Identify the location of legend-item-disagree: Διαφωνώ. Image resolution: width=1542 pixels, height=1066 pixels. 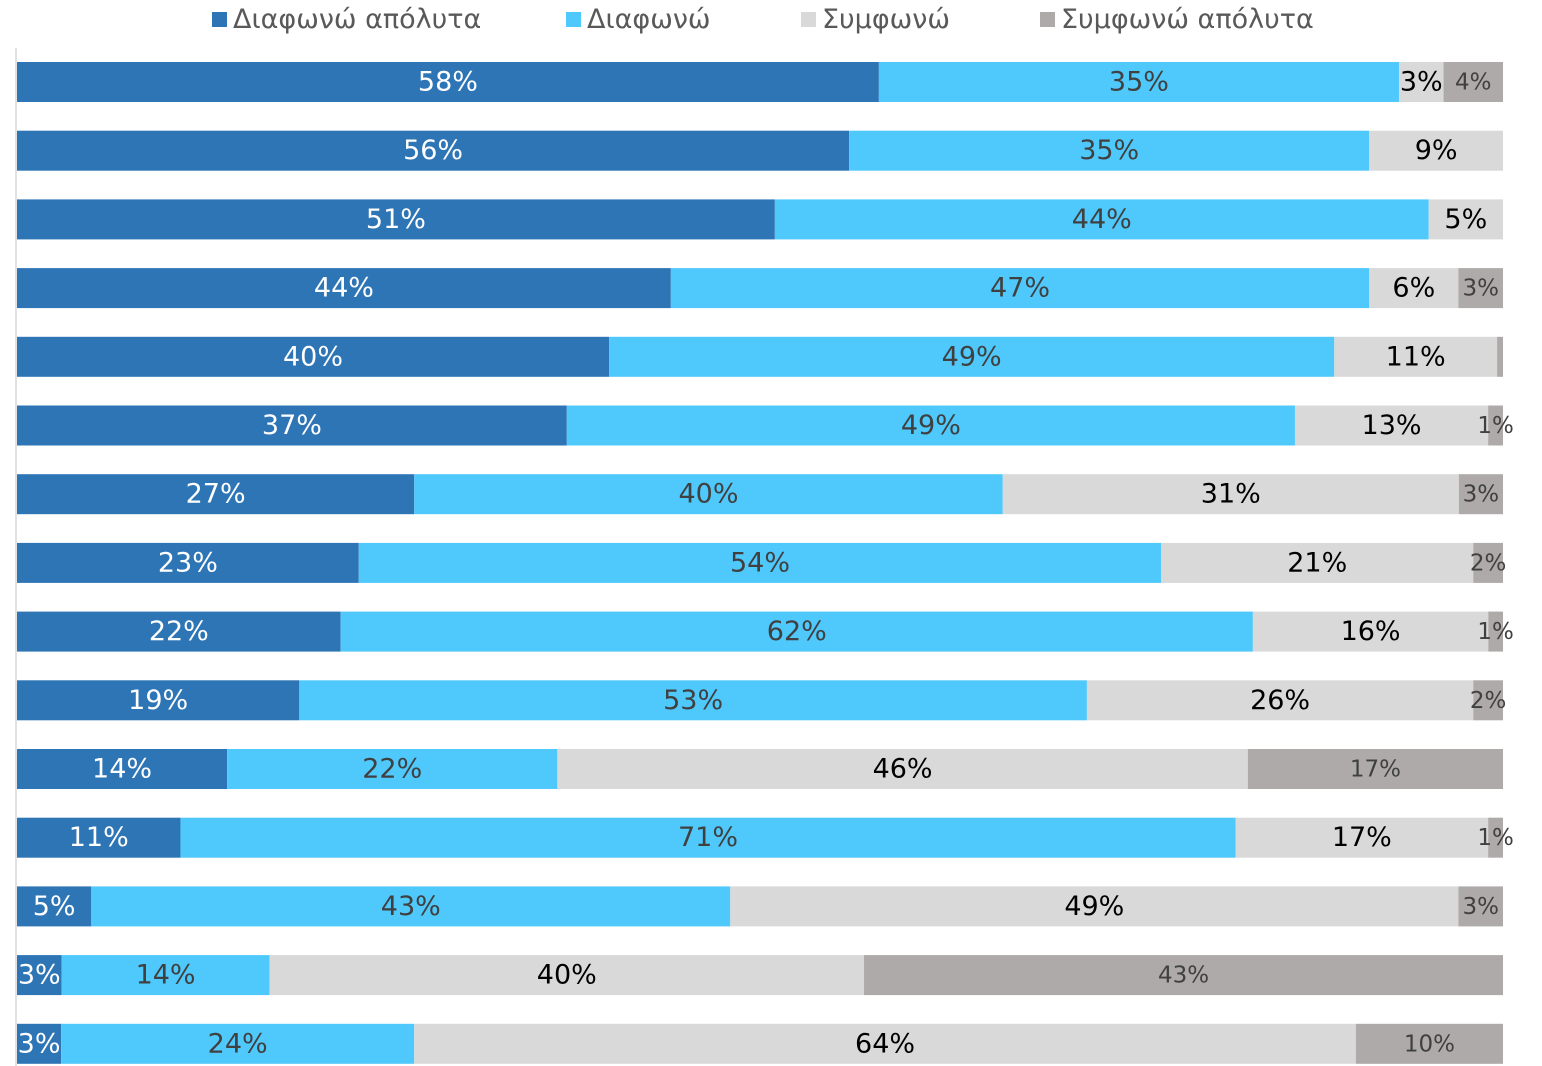
(638, 19).